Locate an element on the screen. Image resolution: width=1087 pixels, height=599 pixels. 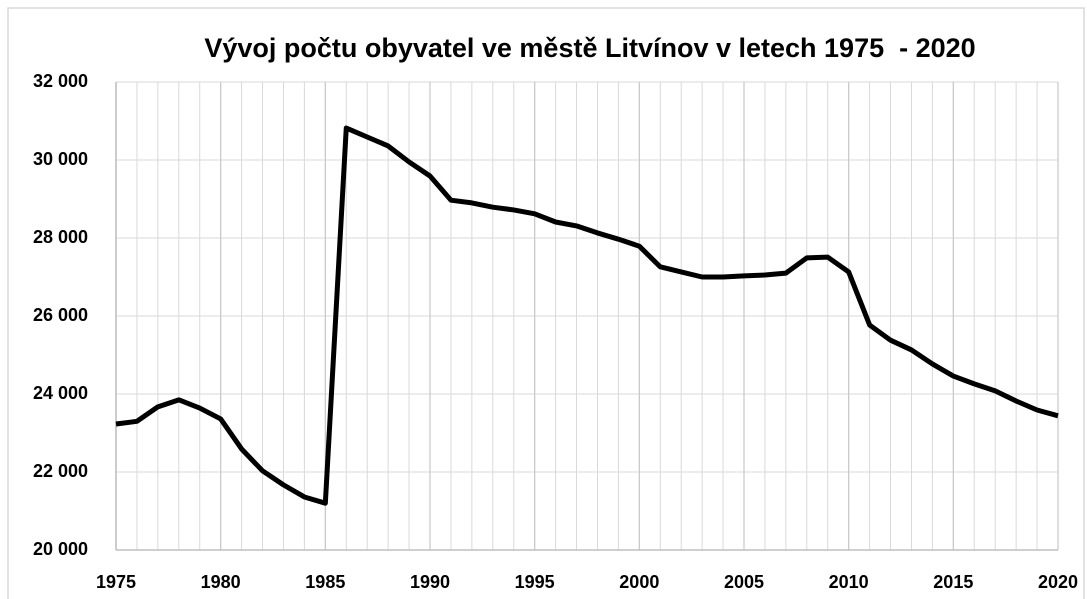
y-tick-label: 28 000 is located at coordinates (60, 237).